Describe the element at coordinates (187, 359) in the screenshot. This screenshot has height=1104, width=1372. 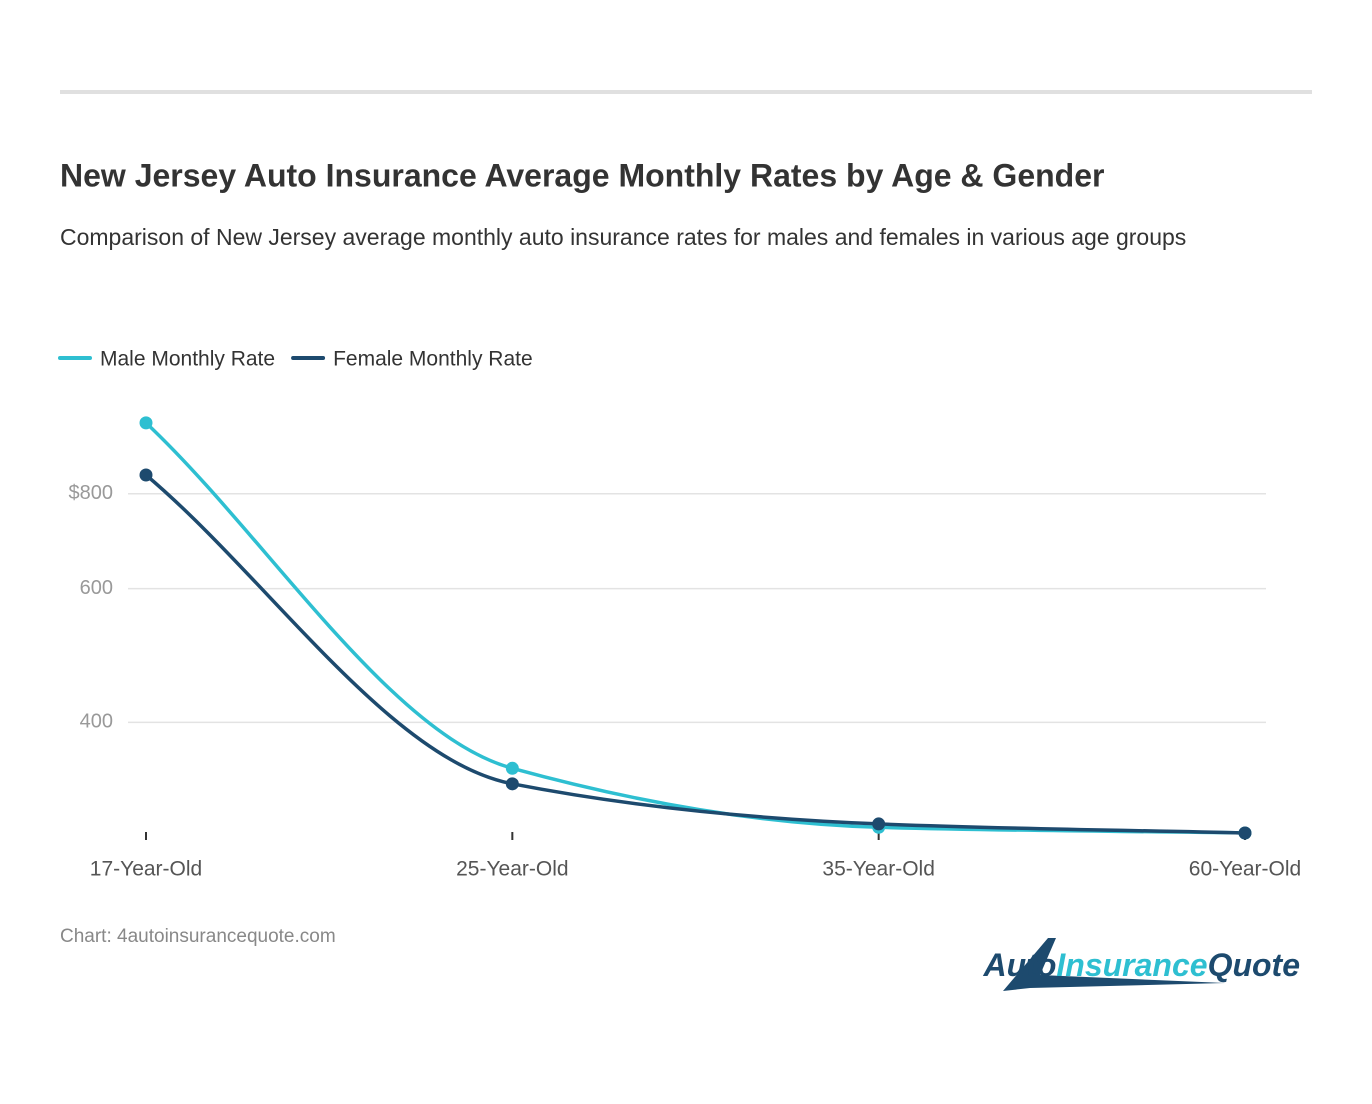
I see `legend-label: Male Monthly Rate` at that location.